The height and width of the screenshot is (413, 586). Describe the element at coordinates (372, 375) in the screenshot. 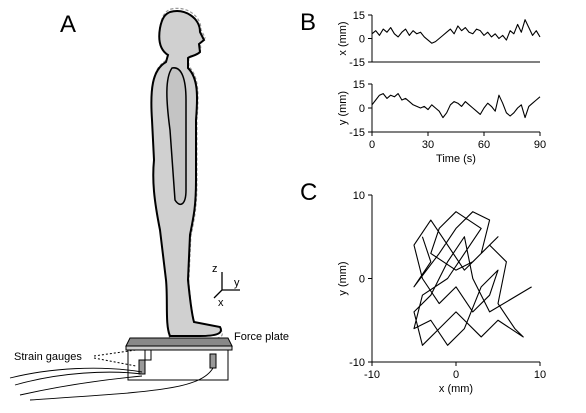

I see `x-tick-label: -10` at that location.